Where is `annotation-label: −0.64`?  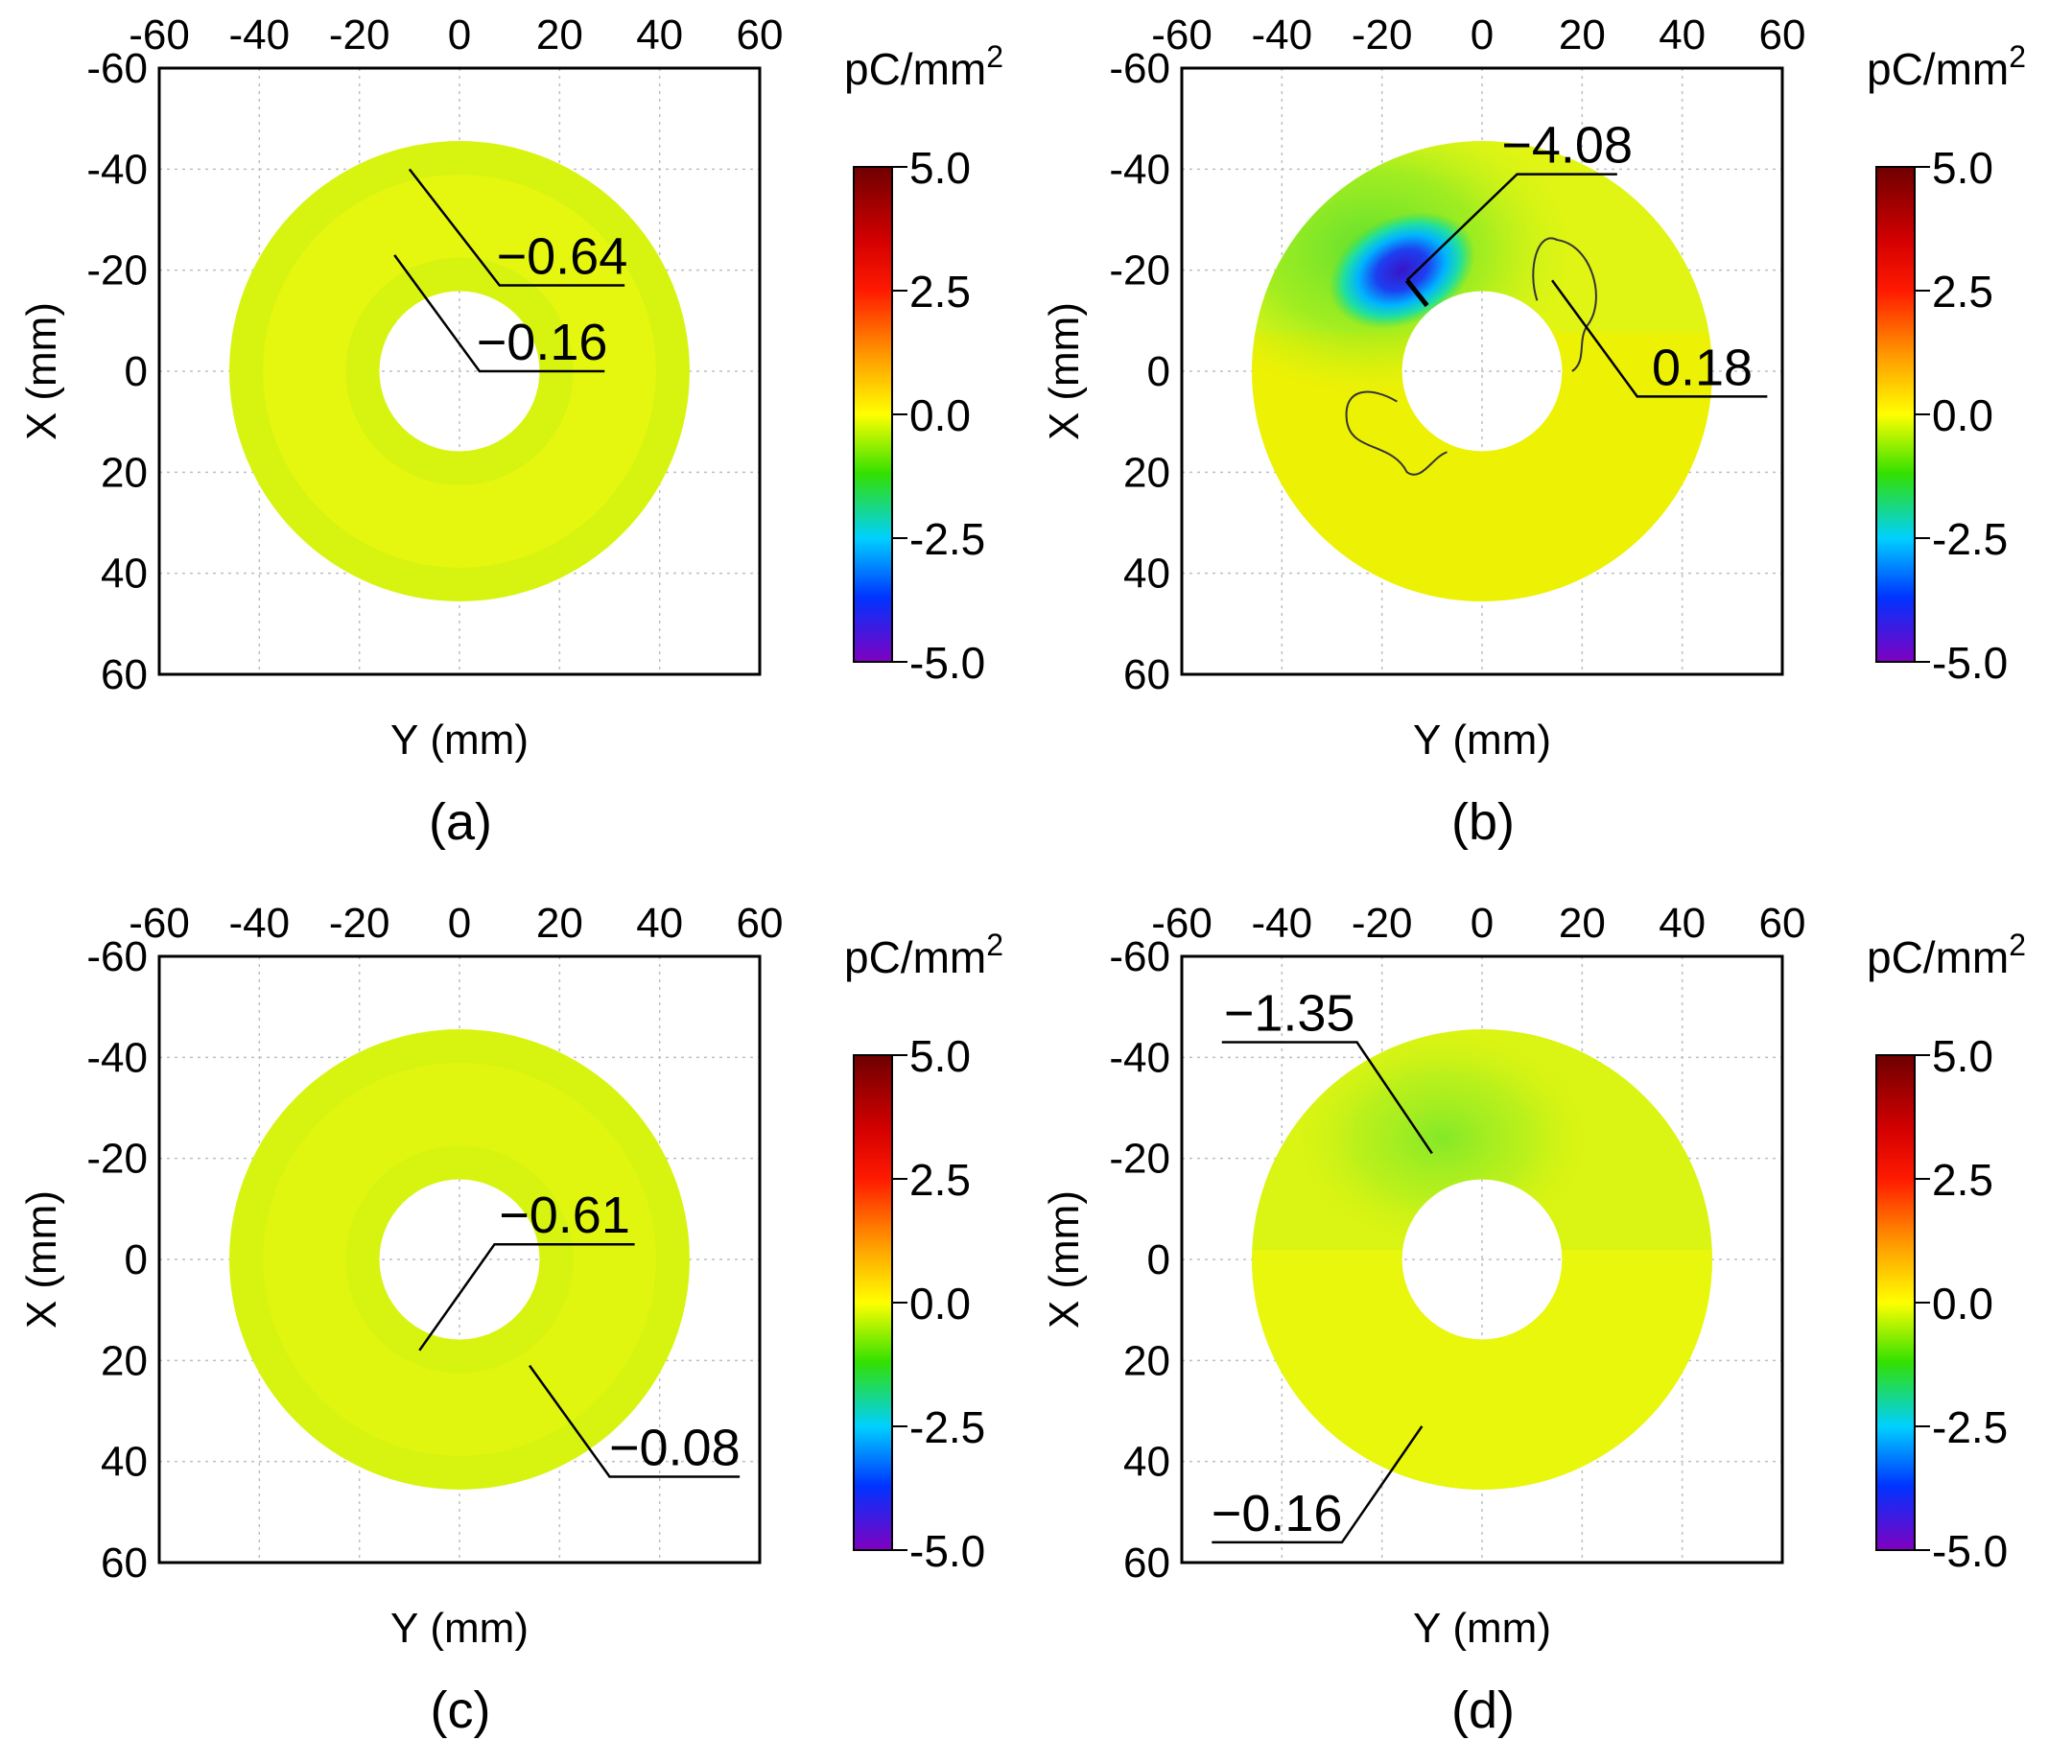
annotation-label: −0.64 is located at coordinates (562, 256).